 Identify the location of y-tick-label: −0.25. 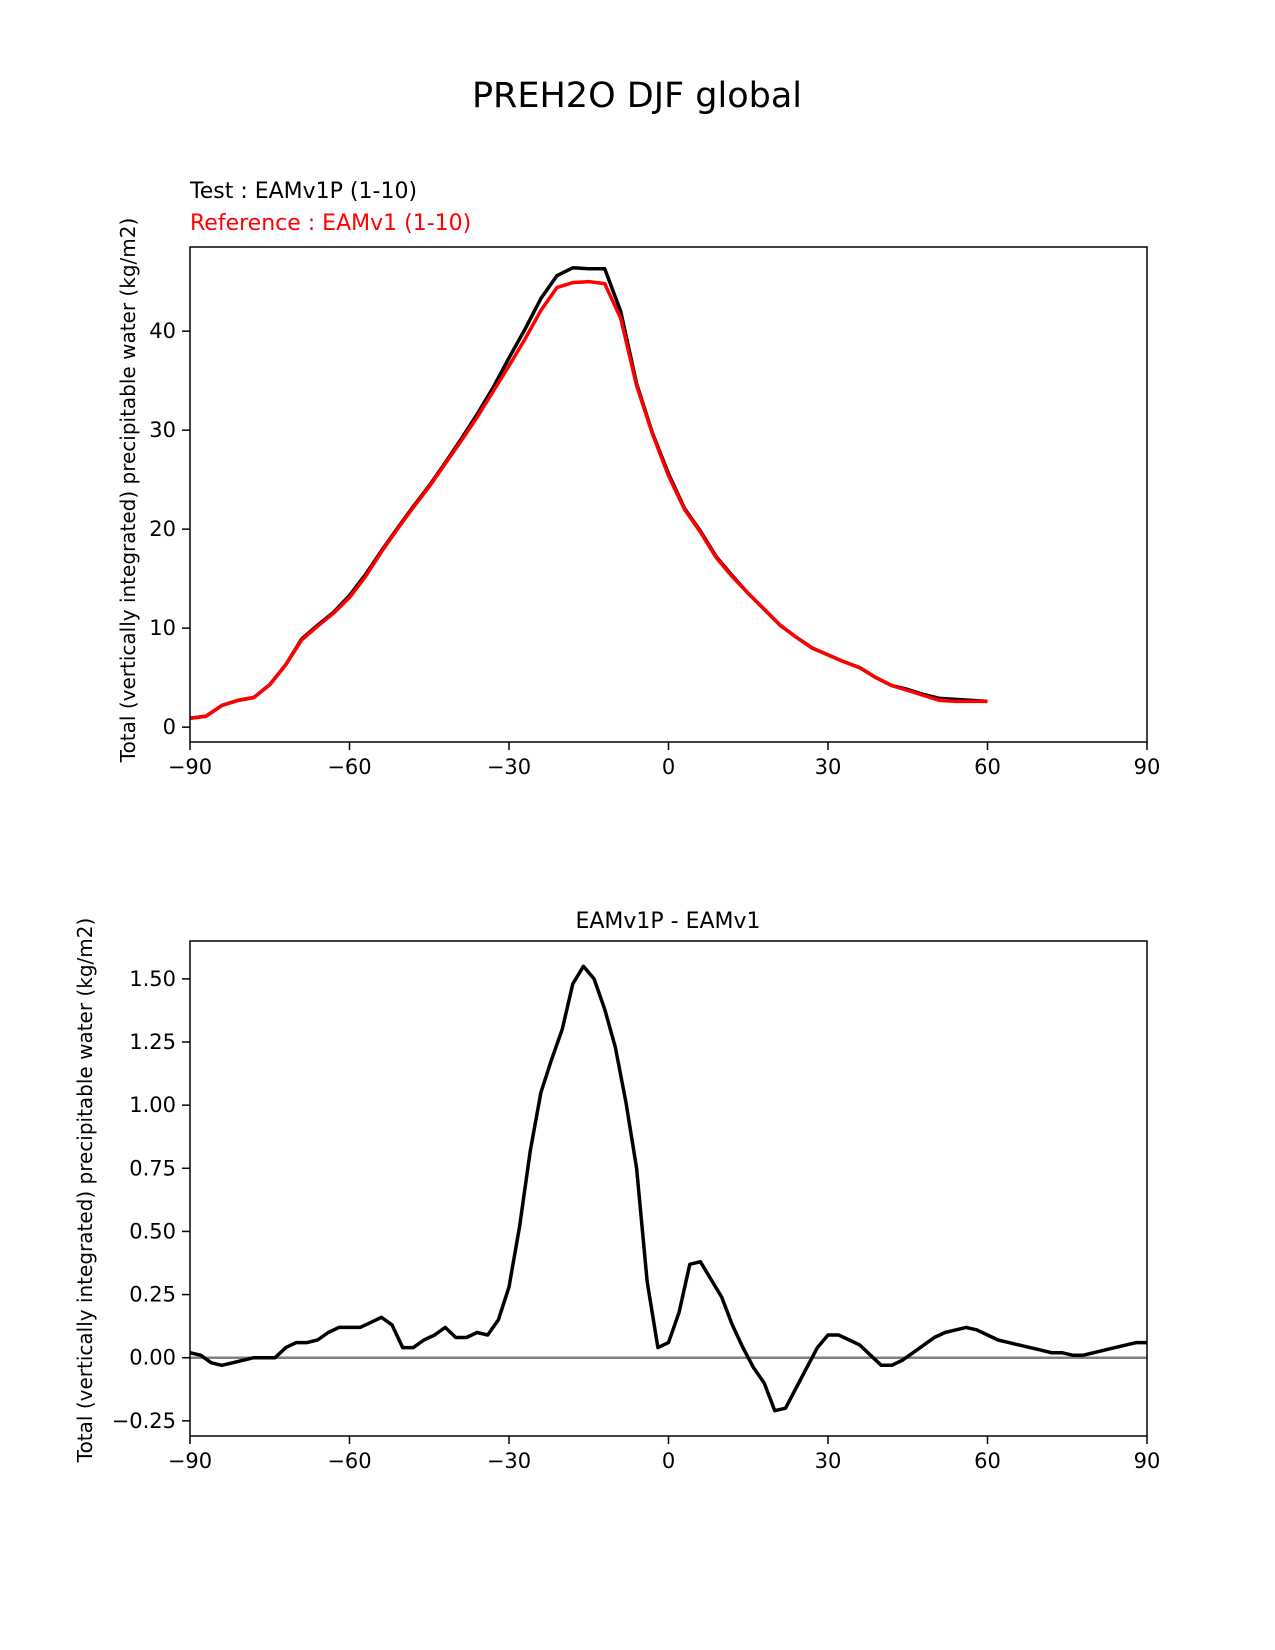
(144, 1421).